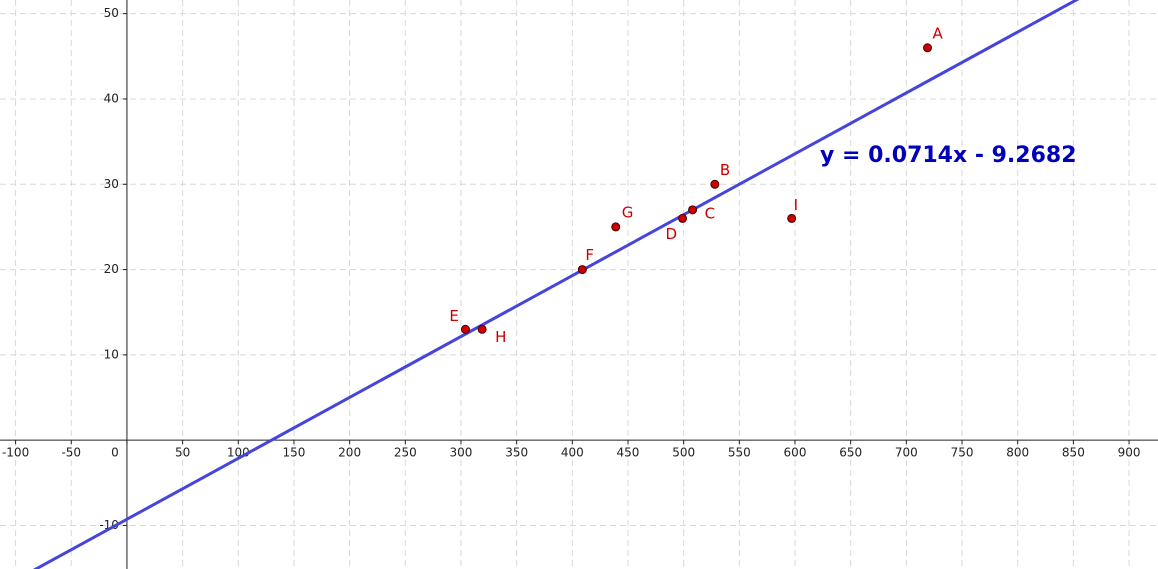  Describe the element at coordinates (500, 337) in the screenshot. I see `point-label: H` at that location.